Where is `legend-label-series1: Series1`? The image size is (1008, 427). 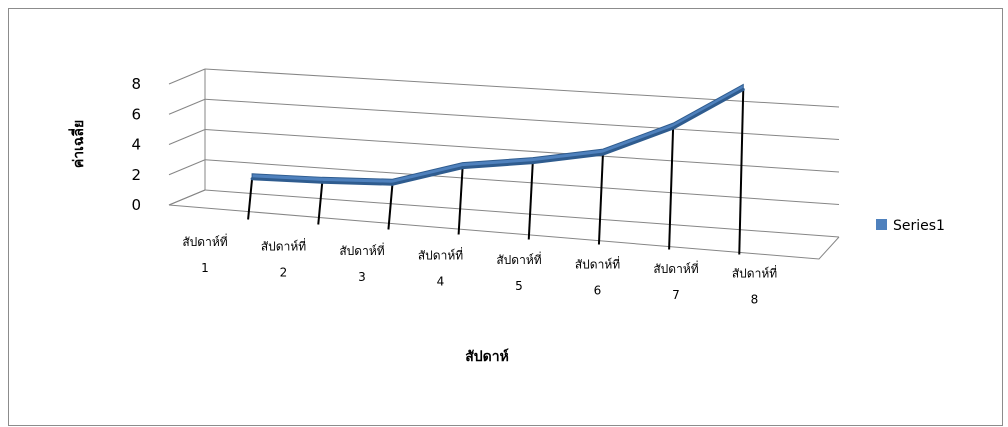
legend-label-series1: Series1 is located at coordinates (919, 226).